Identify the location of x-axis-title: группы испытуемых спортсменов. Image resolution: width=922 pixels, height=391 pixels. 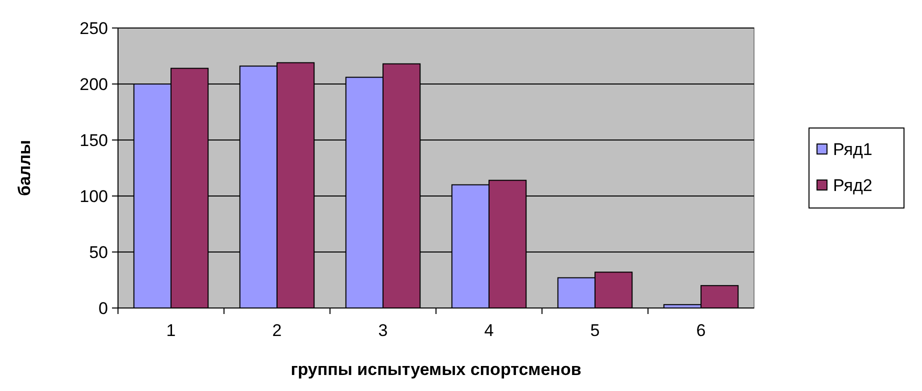
(436, 369).